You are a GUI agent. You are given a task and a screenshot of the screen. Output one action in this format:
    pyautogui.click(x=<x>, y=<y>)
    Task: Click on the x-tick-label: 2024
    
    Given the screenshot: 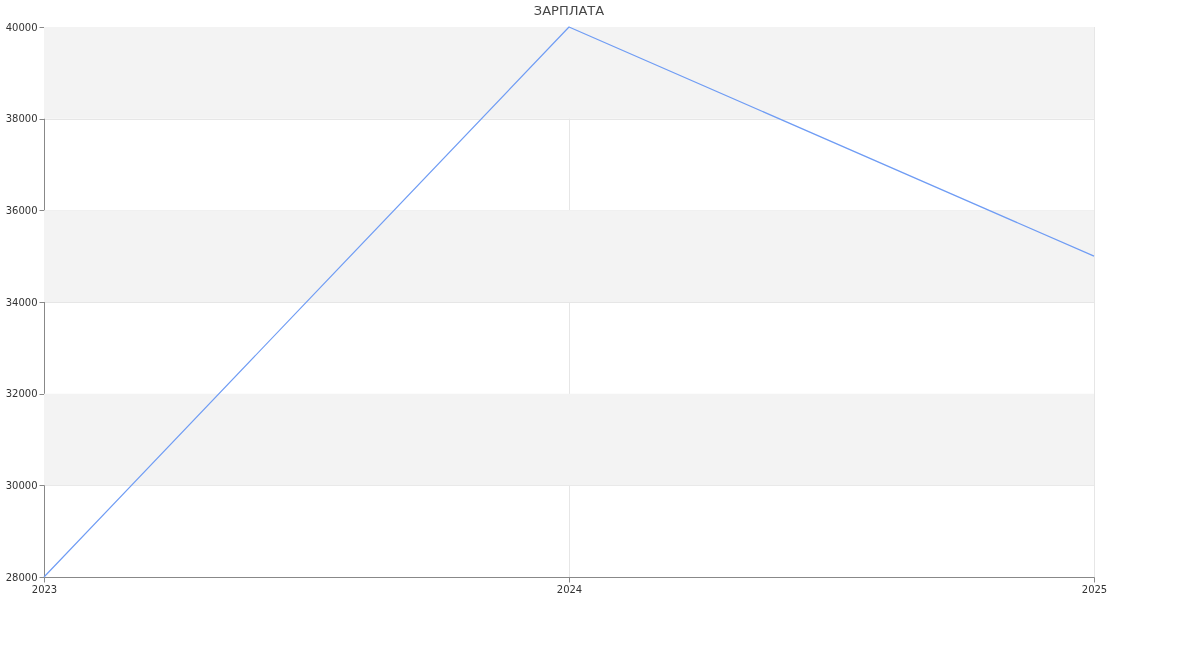 What is the action you would take?
    pyautogui.click(x=569, y=589)
    